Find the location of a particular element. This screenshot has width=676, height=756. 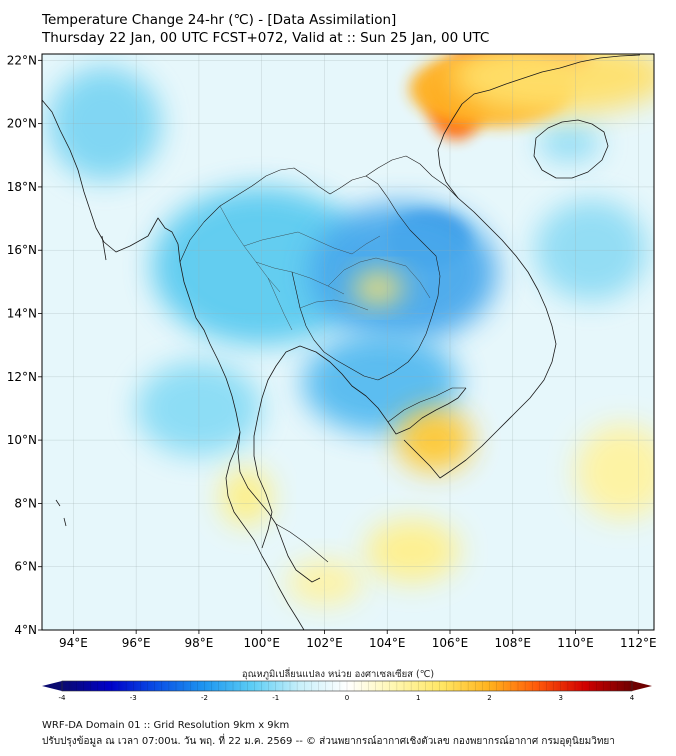

colorbar-tick-label: -1 is located at coordinates (275, 698).